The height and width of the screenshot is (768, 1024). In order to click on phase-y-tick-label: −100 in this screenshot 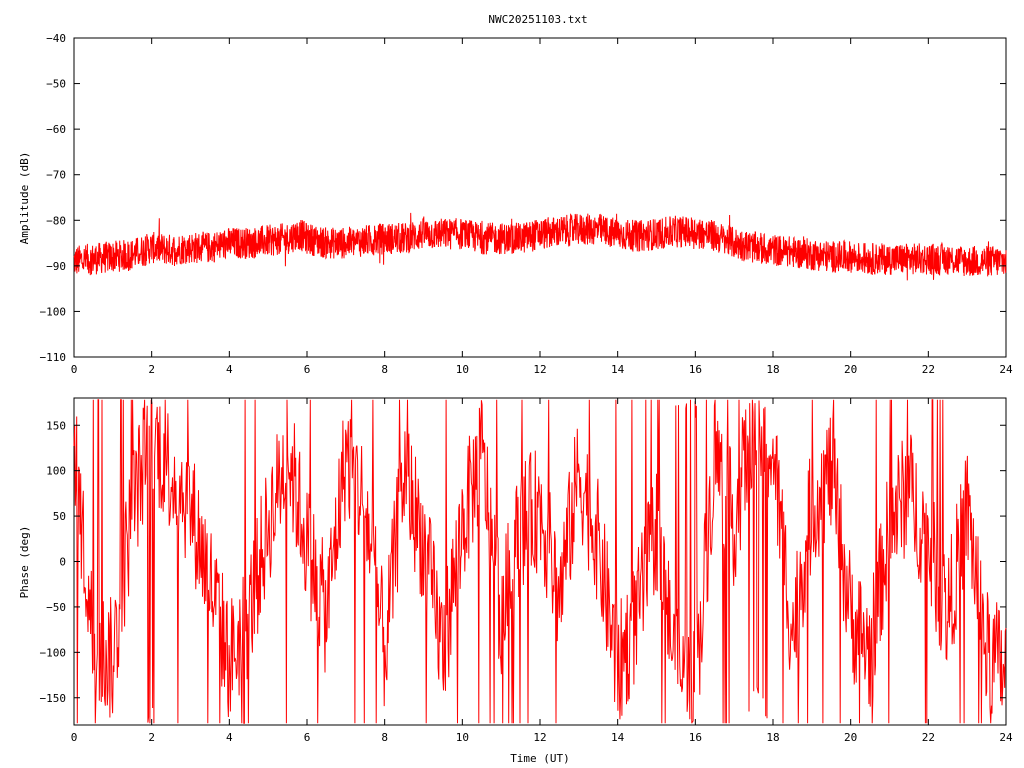, I will do `click(53, 652)`.